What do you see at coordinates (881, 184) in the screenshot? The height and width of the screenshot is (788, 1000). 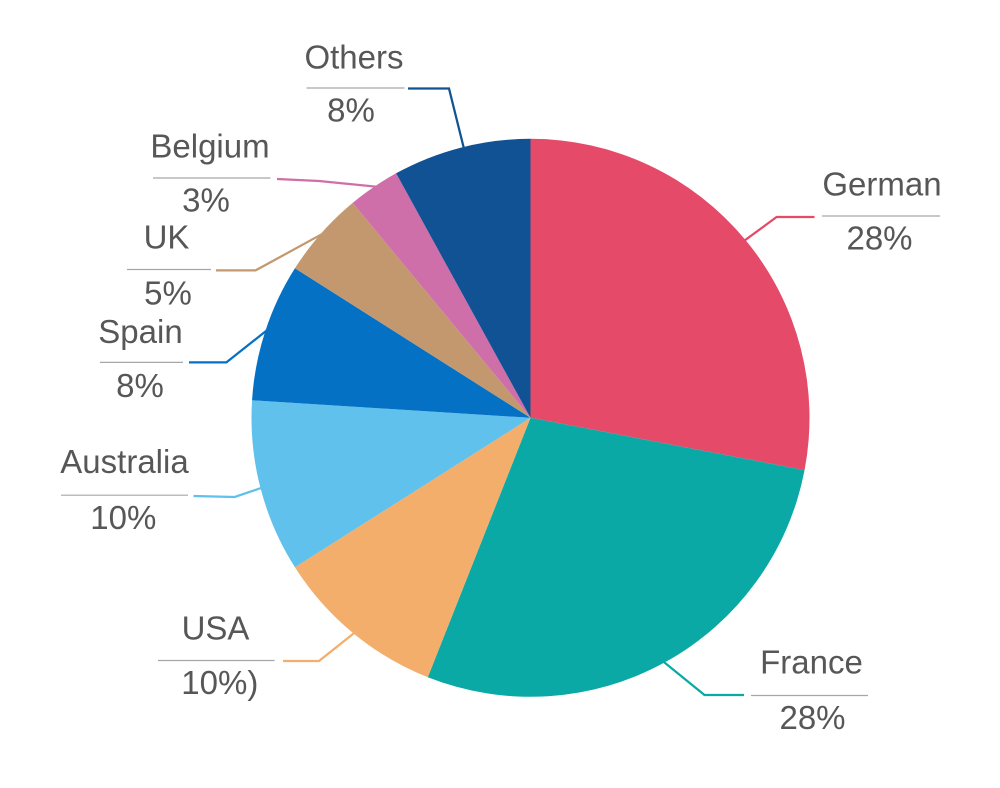 I see `svg-text: German` at bounding box center [881, 184].